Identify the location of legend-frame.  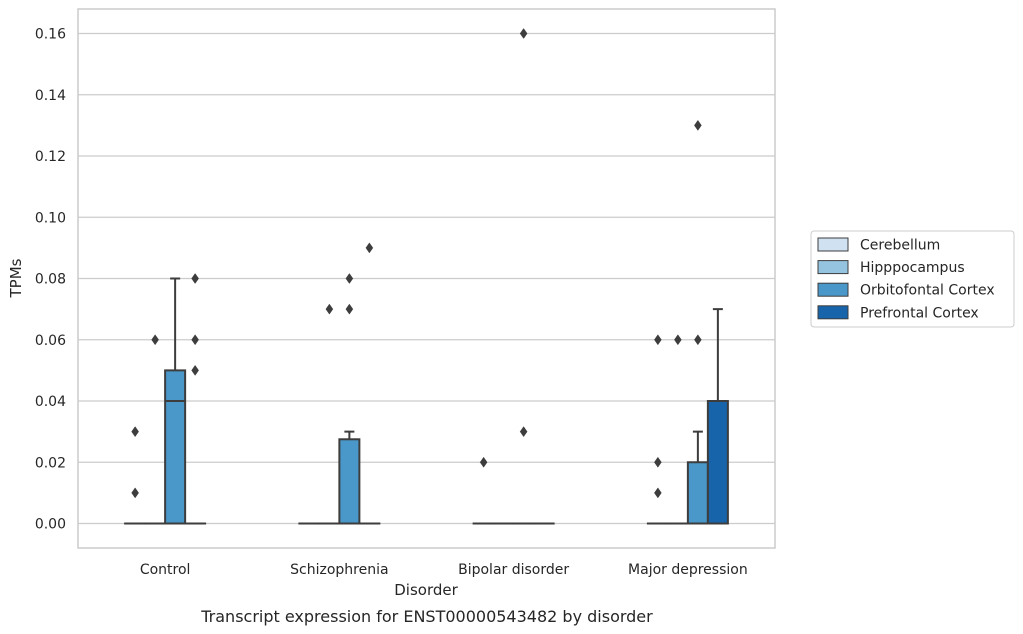
(912, 279).